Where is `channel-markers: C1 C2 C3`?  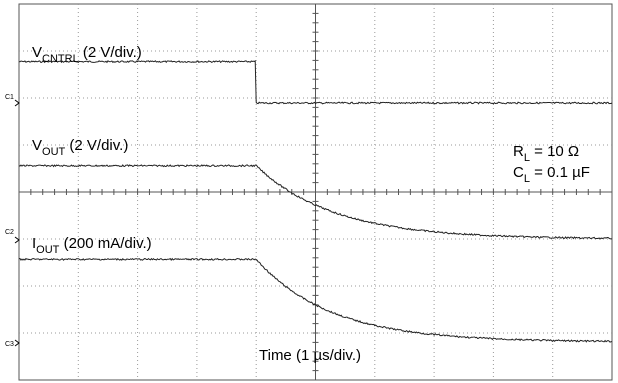 channel-markers: C1 C2 C3 is located at coordinates (12, 221).